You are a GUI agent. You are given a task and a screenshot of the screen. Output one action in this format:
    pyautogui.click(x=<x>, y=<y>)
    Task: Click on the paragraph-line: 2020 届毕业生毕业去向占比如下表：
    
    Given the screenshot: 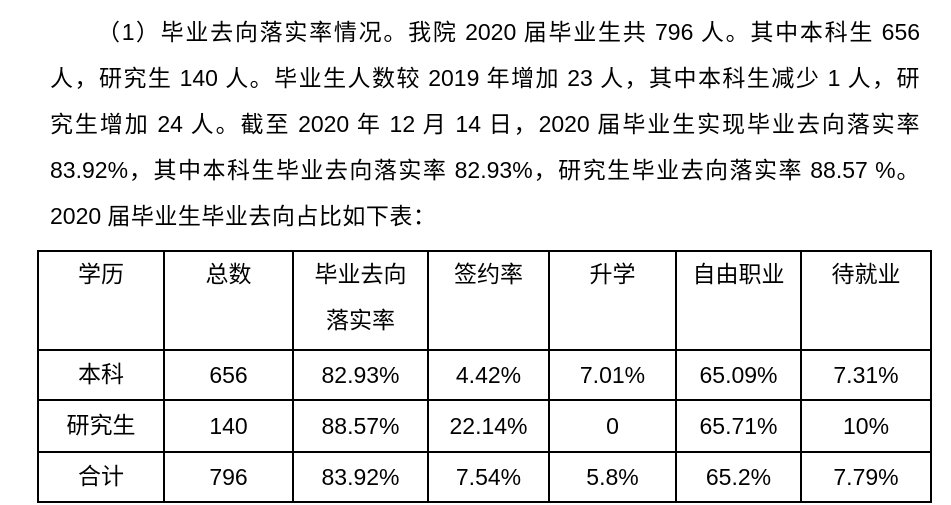 What is the action you would take?
    pyautogui.click(x=243, y=216)
    